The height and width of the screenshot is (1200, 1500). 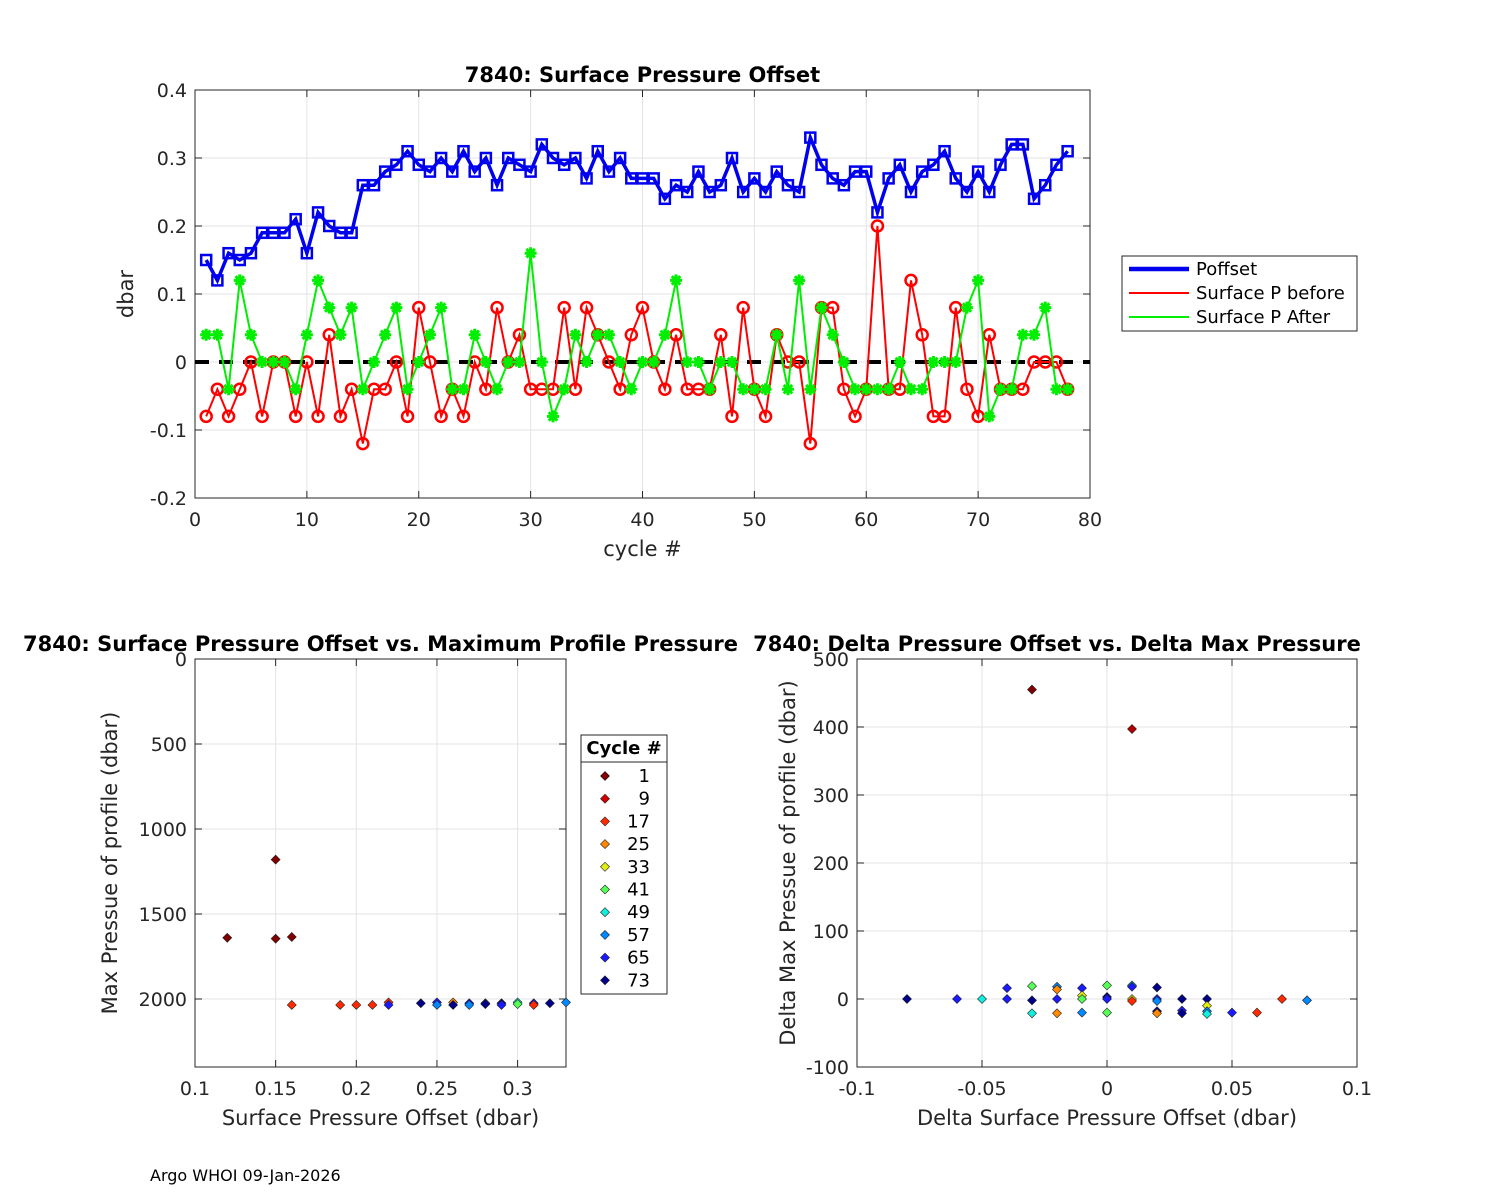 What do you see at coordinates (638, 958) in the screenshot?
I see `chart2-legend-label: 65` at bounding box center [638, 958].